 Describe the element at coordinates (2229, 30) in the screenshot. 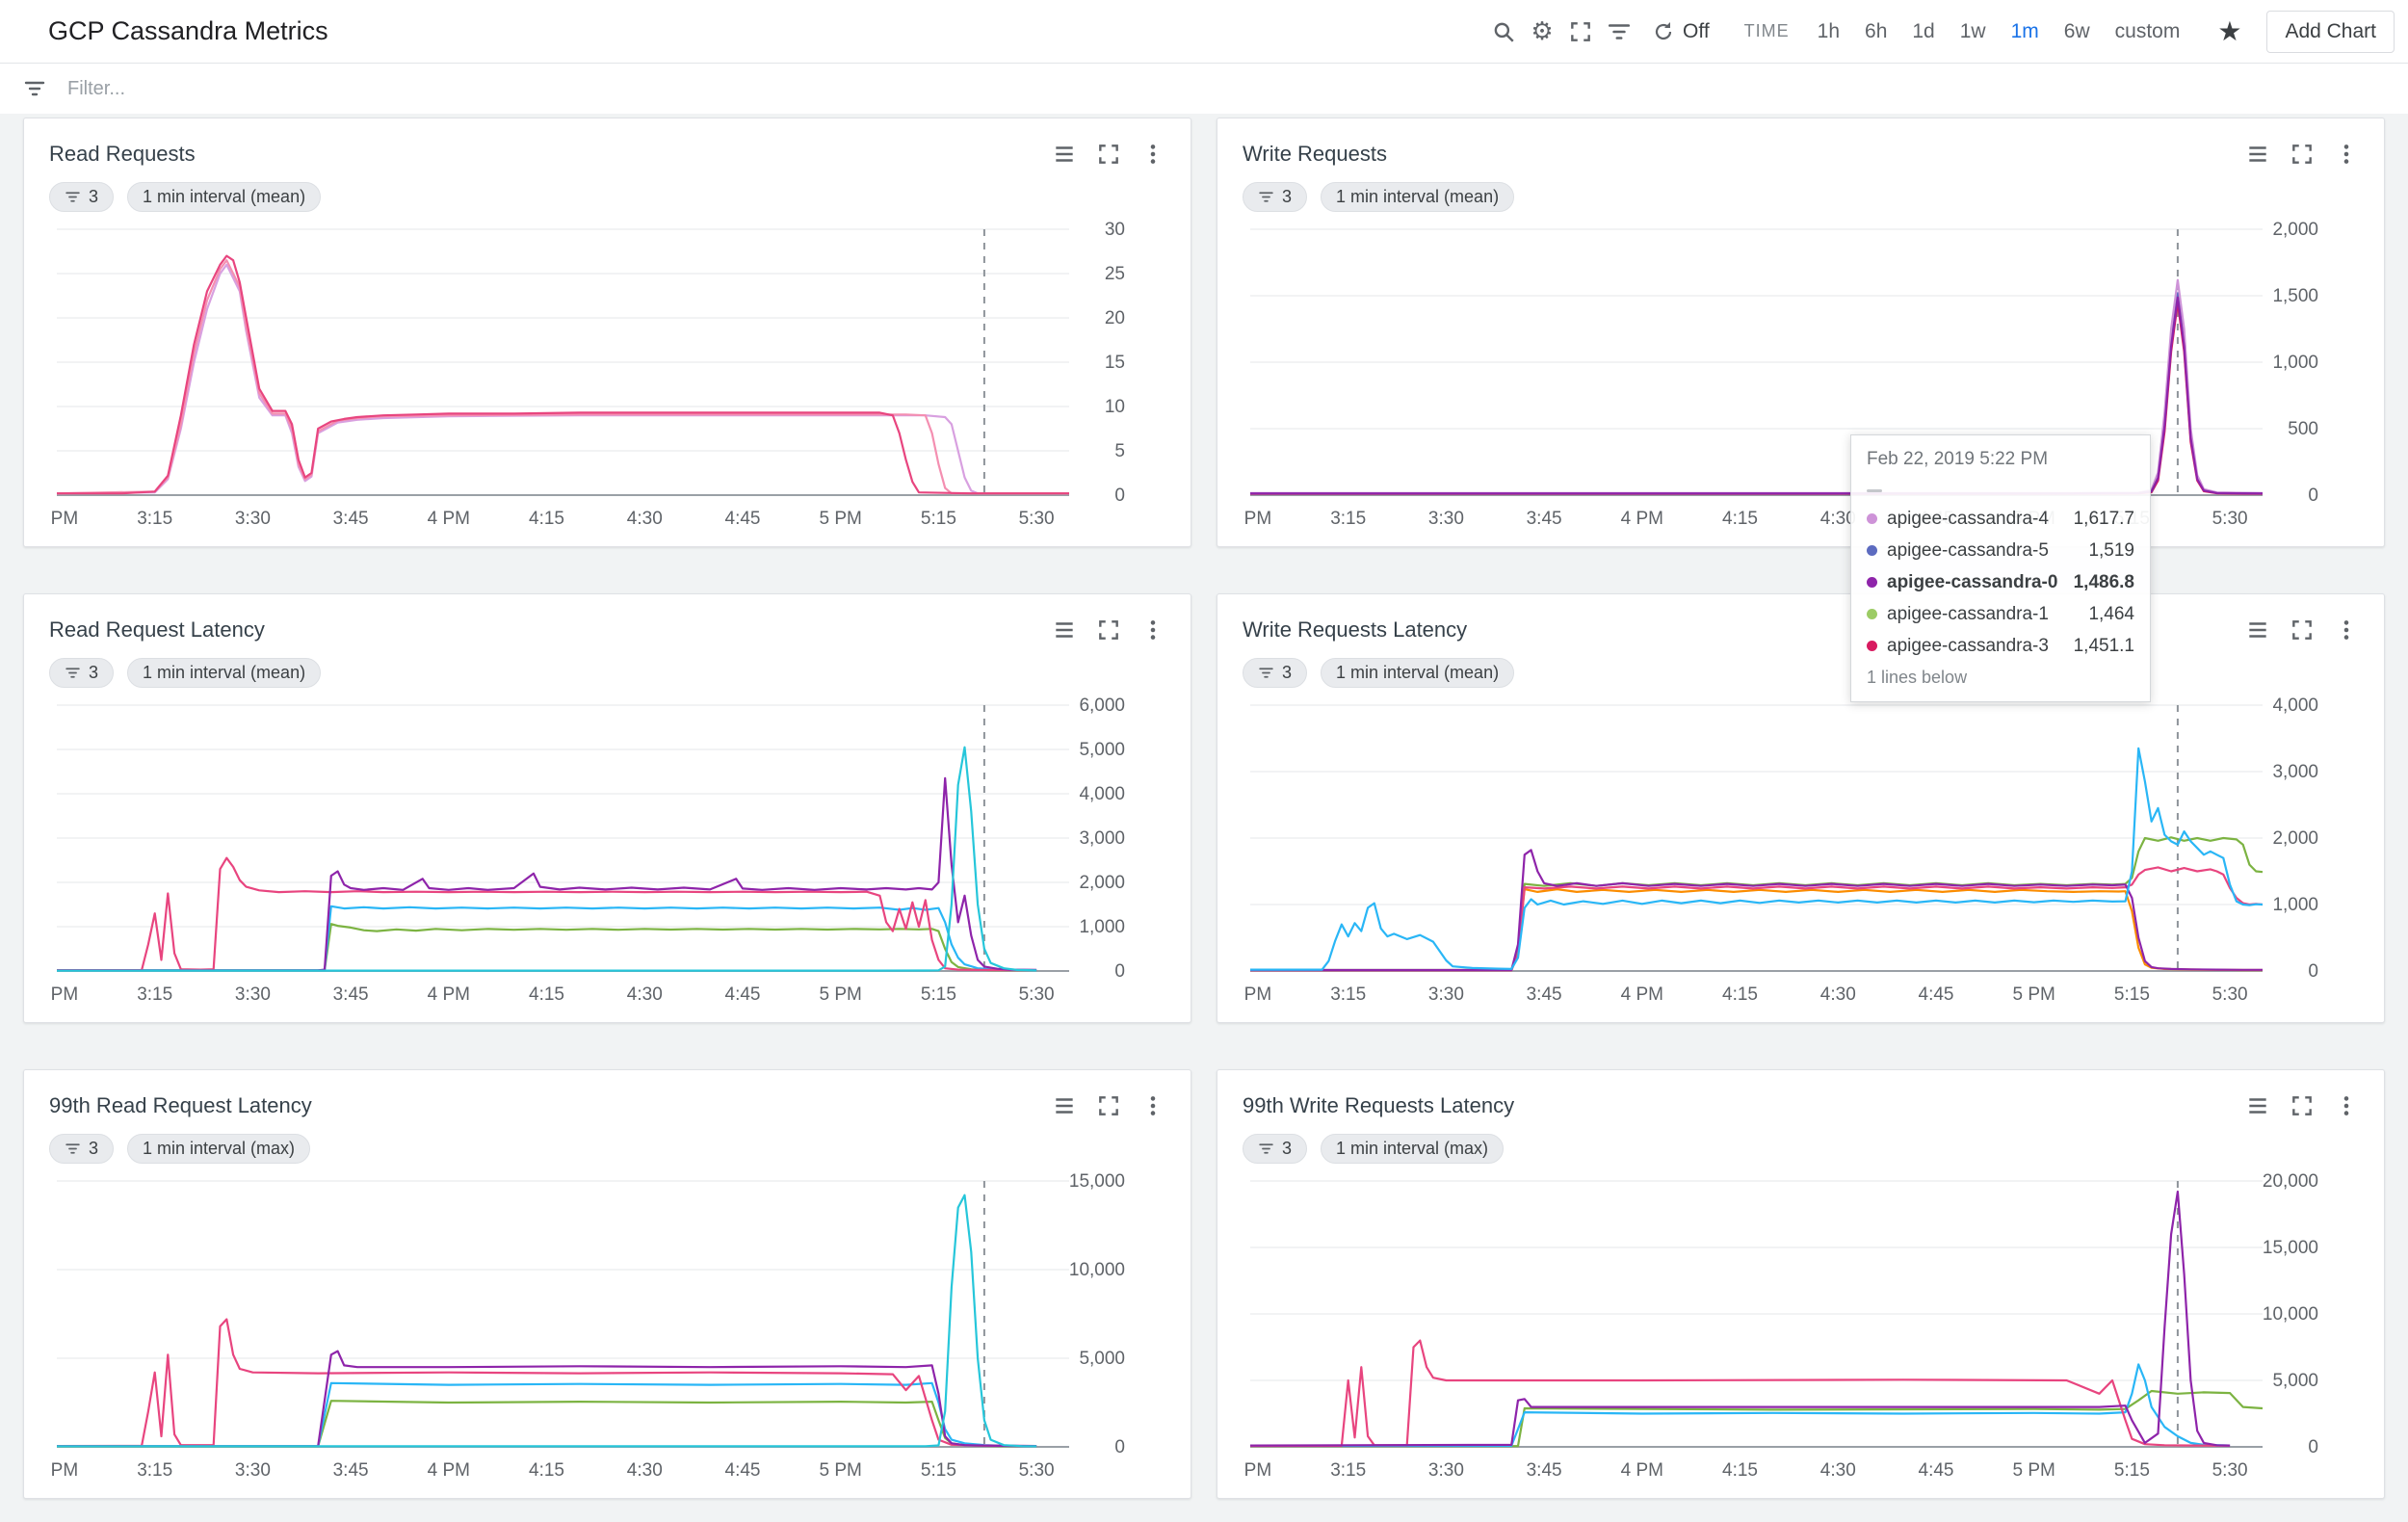

I see `favorite-star-icon: ★` at that location.